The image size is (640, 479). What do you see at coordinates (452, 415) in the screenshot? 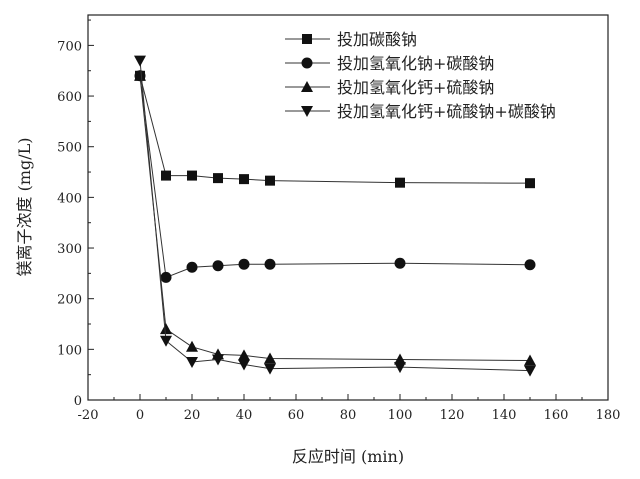
I see `x-tick-label: 120` at bounding box center [452, 415].